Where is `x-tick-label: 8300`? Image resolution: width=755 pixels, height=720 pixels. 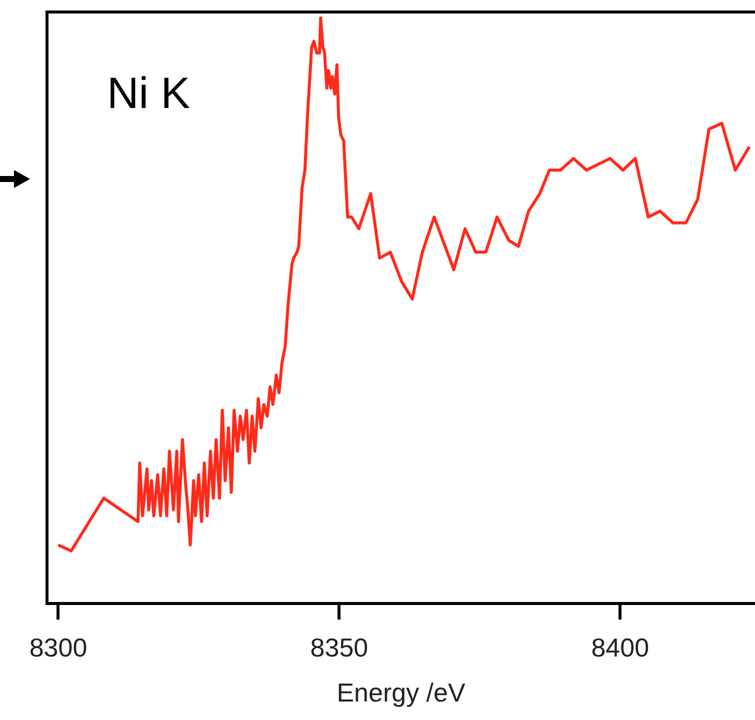 x-tick-label: 8300 is located at coordinates (58, 647).